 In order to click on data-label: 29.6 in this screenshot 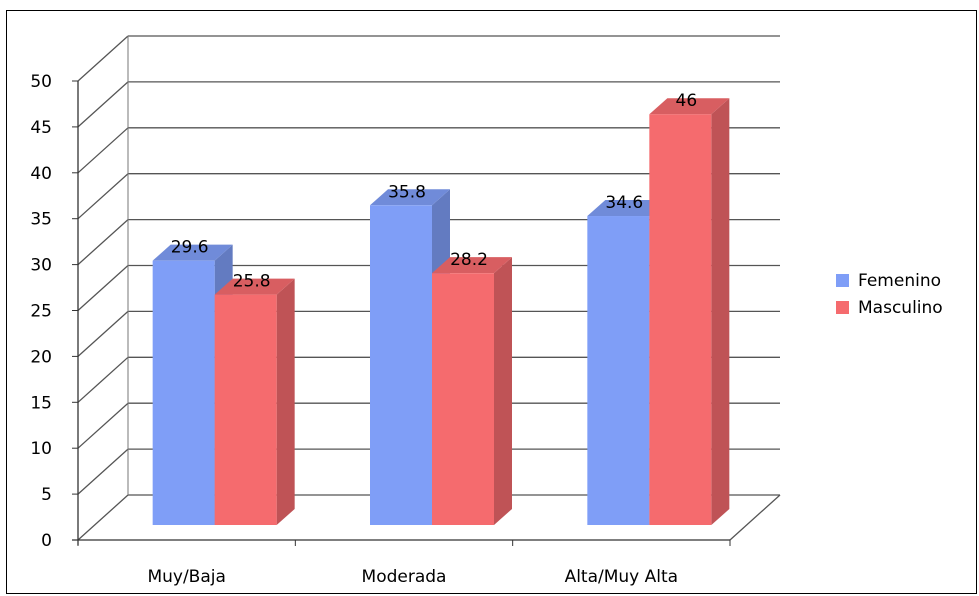, I will do `click(190, 248)`.